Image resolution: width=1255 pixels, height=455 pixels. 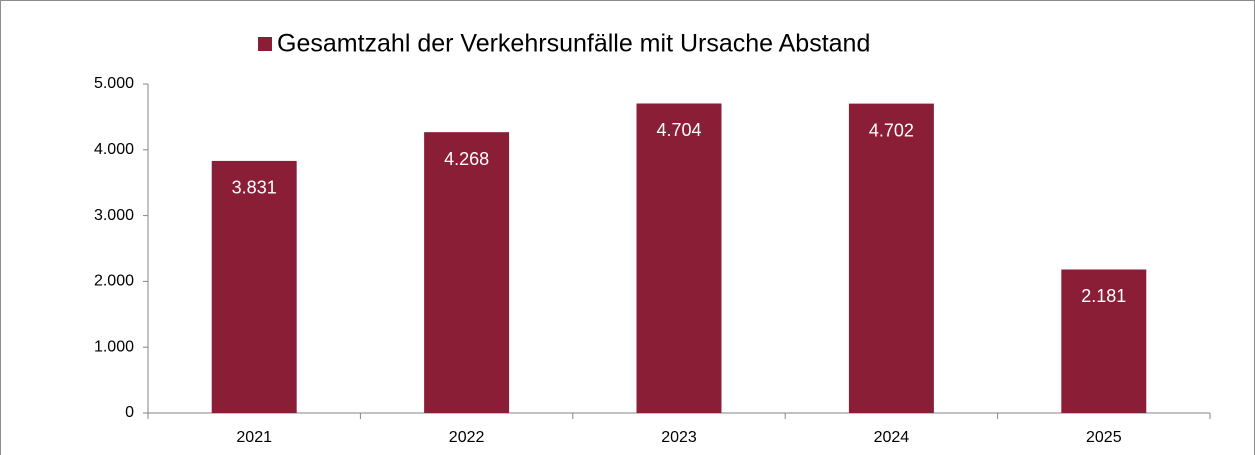 What do you see at coordinates (466, 159) in the screenshot?
I see `value-label: 4.268` at bounding box center [466, 159].